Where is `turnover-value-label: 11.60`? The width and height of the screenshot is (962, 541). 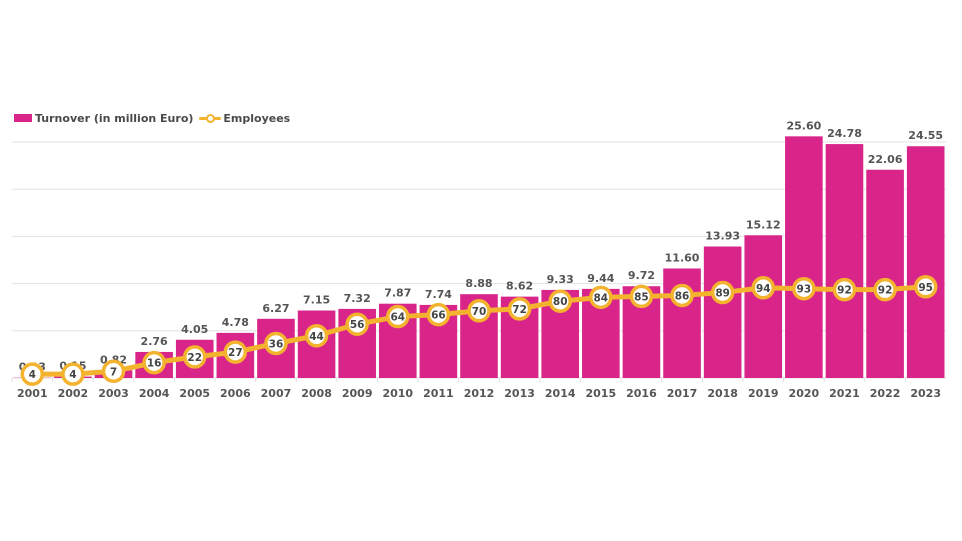
turnover-value-label: 11.60 is located at coordinates (682, 257).